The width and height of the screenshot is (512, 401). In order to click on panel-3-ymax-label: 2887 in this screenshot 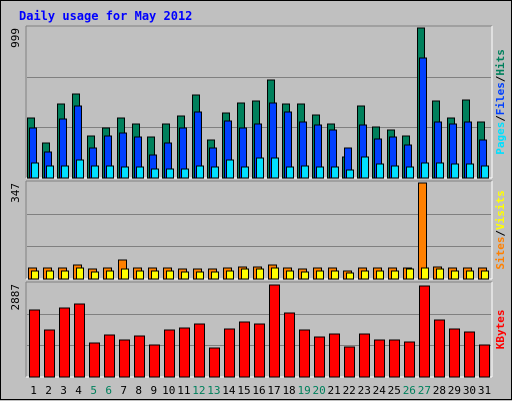, I will do `click(15, 297)`.